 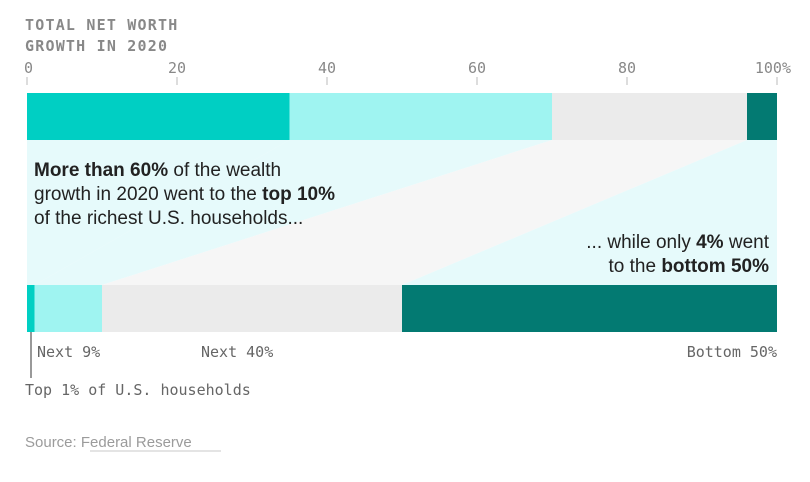 I want to click on label-next-9: Next 9%, so click(x=68, y=352).